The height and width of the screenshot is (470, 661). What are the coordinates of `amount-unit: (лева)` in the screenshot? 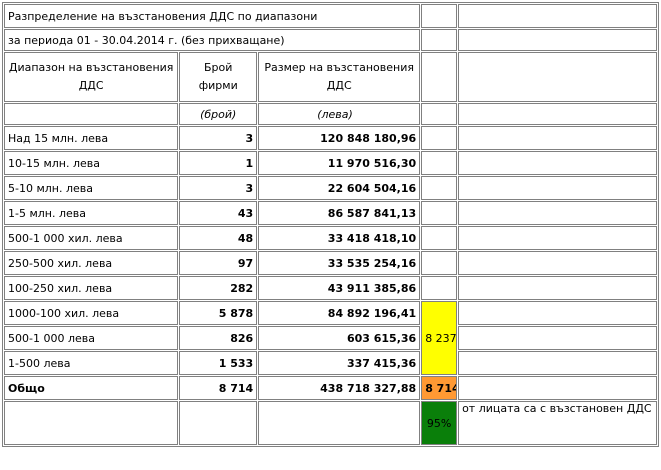 It's located at (339, 114).